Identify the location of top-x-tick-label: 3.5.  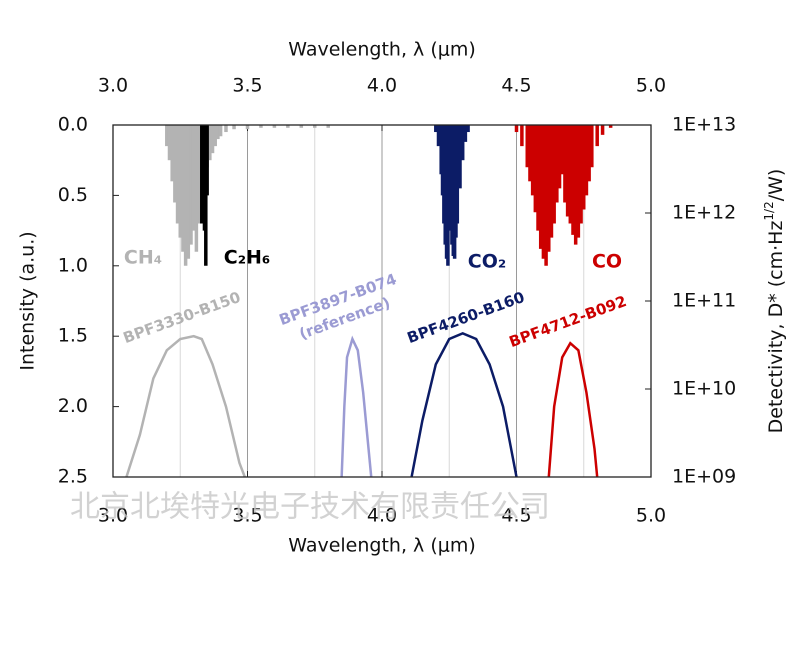
(247, 86).